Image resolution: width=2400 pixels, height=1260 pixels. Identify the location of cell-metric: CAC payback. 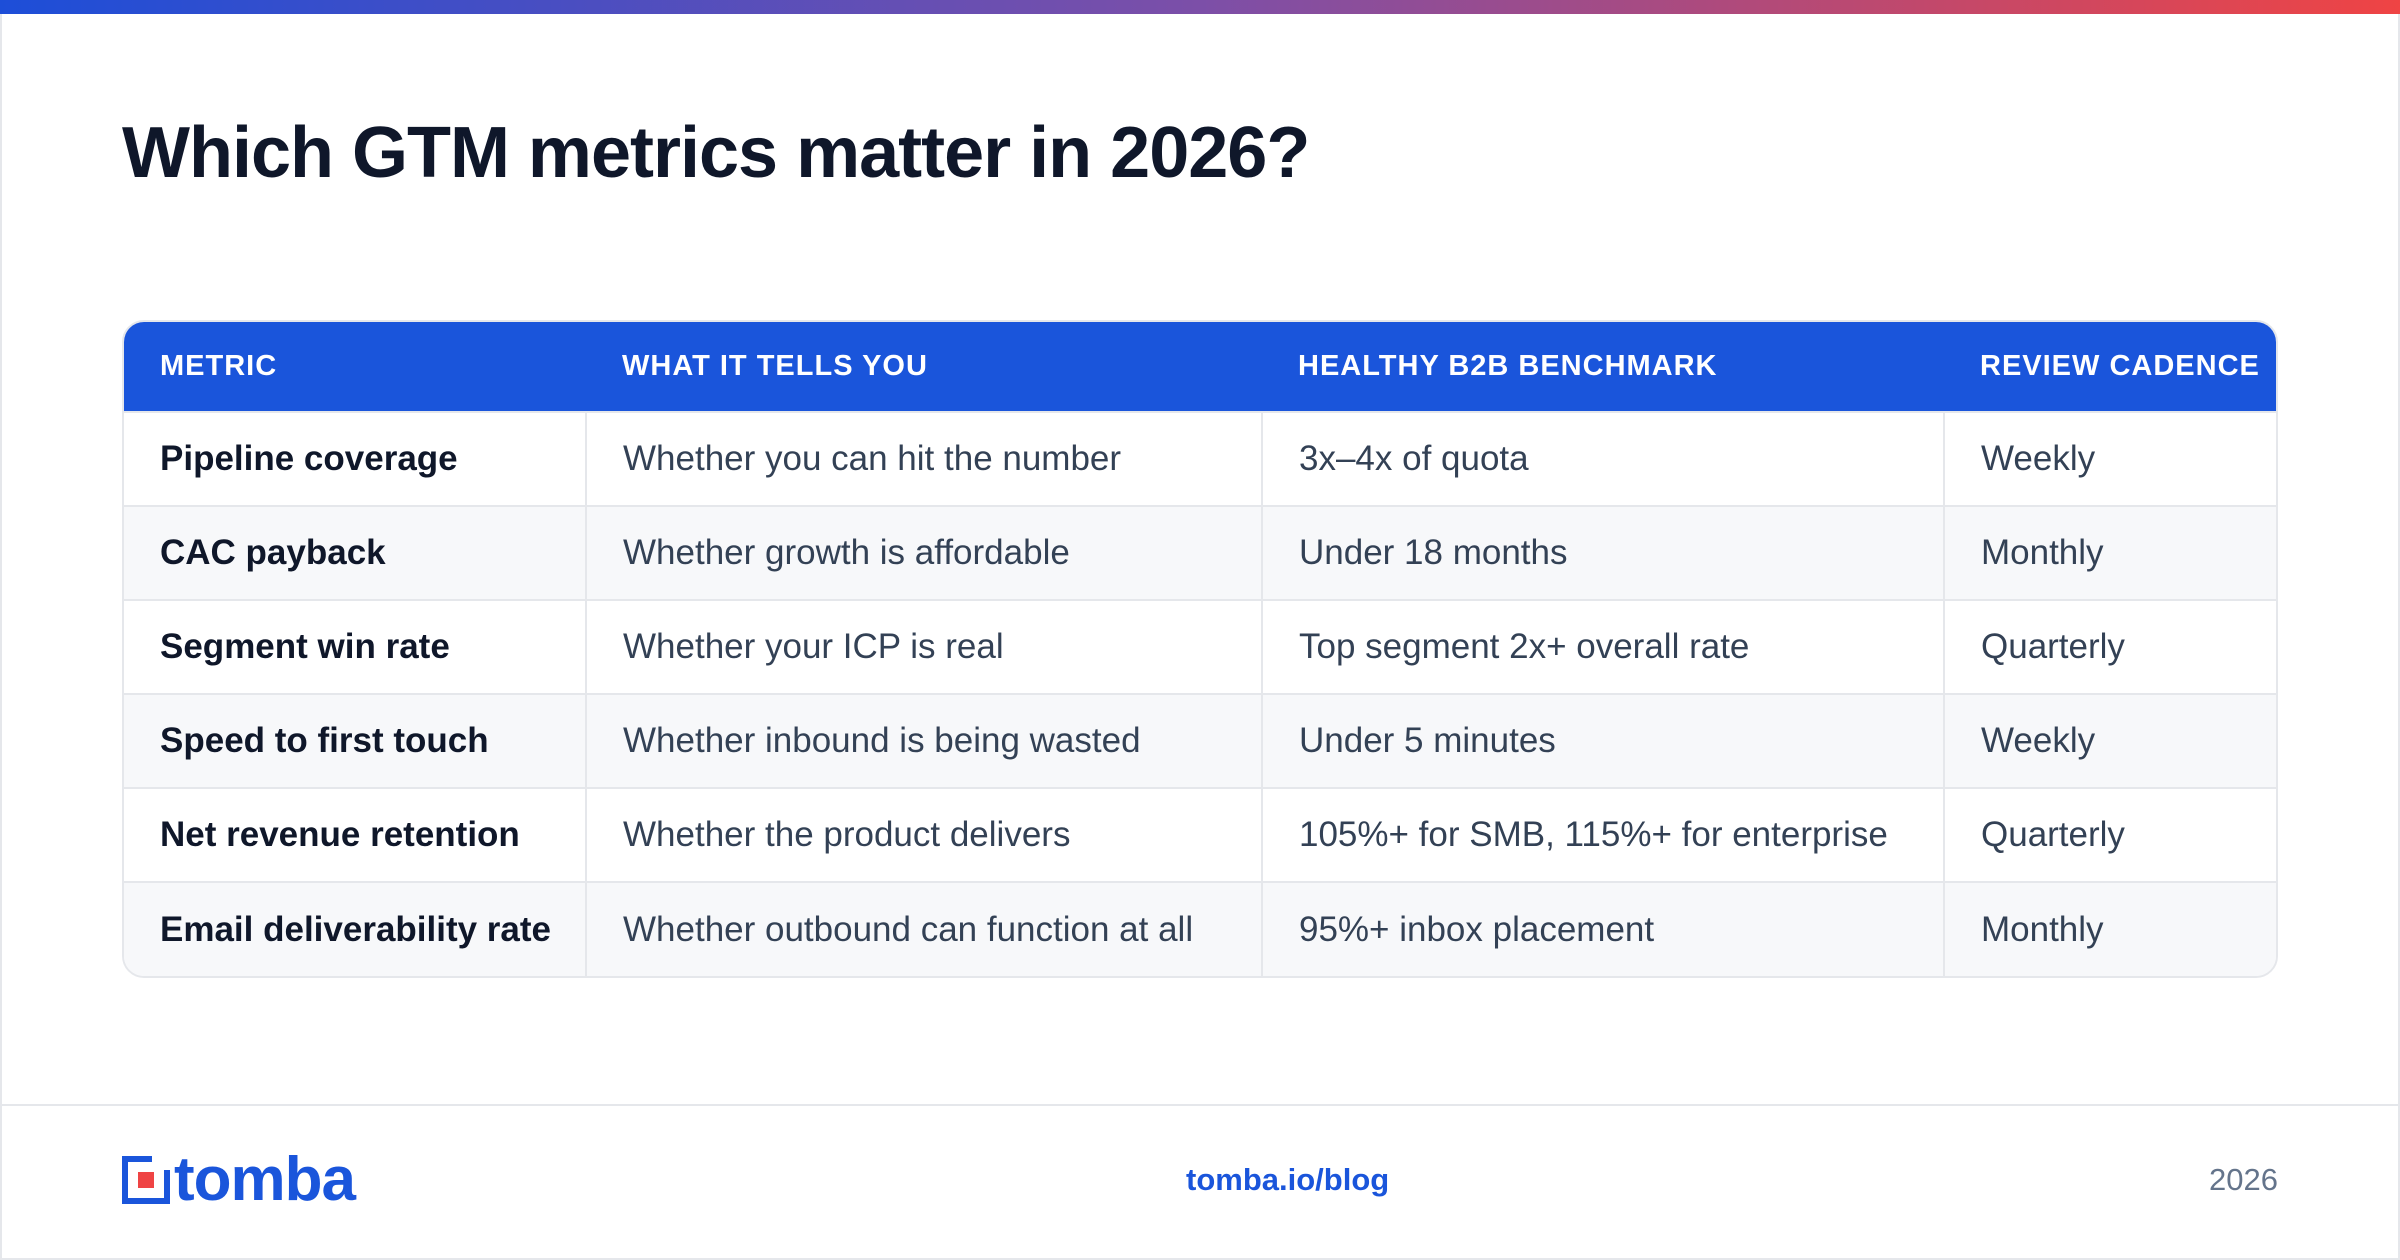
(355, 552).